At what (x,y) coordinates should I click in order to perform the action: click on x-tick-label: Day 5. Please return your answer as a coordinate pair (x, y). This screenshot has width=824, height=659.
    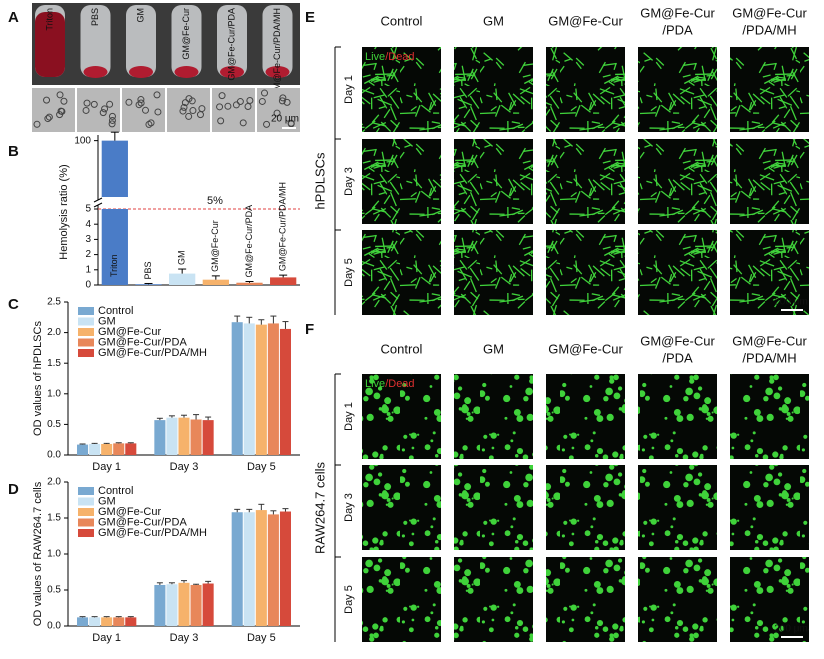
    Looking at the image, I should click on (261, 638).